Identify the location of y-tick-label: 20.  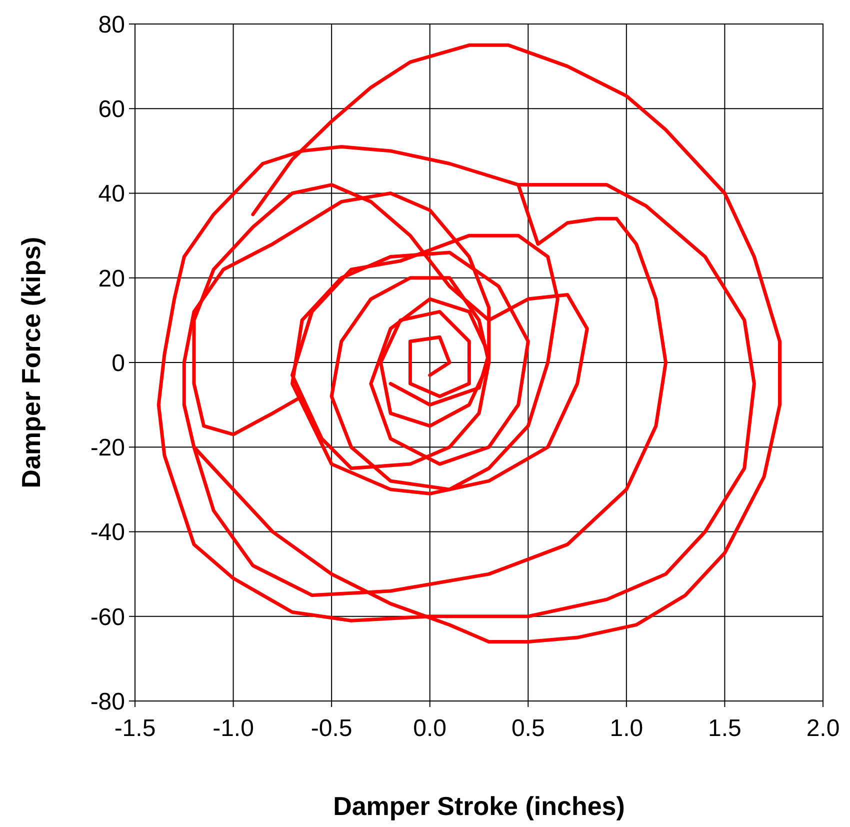
(111, 278).